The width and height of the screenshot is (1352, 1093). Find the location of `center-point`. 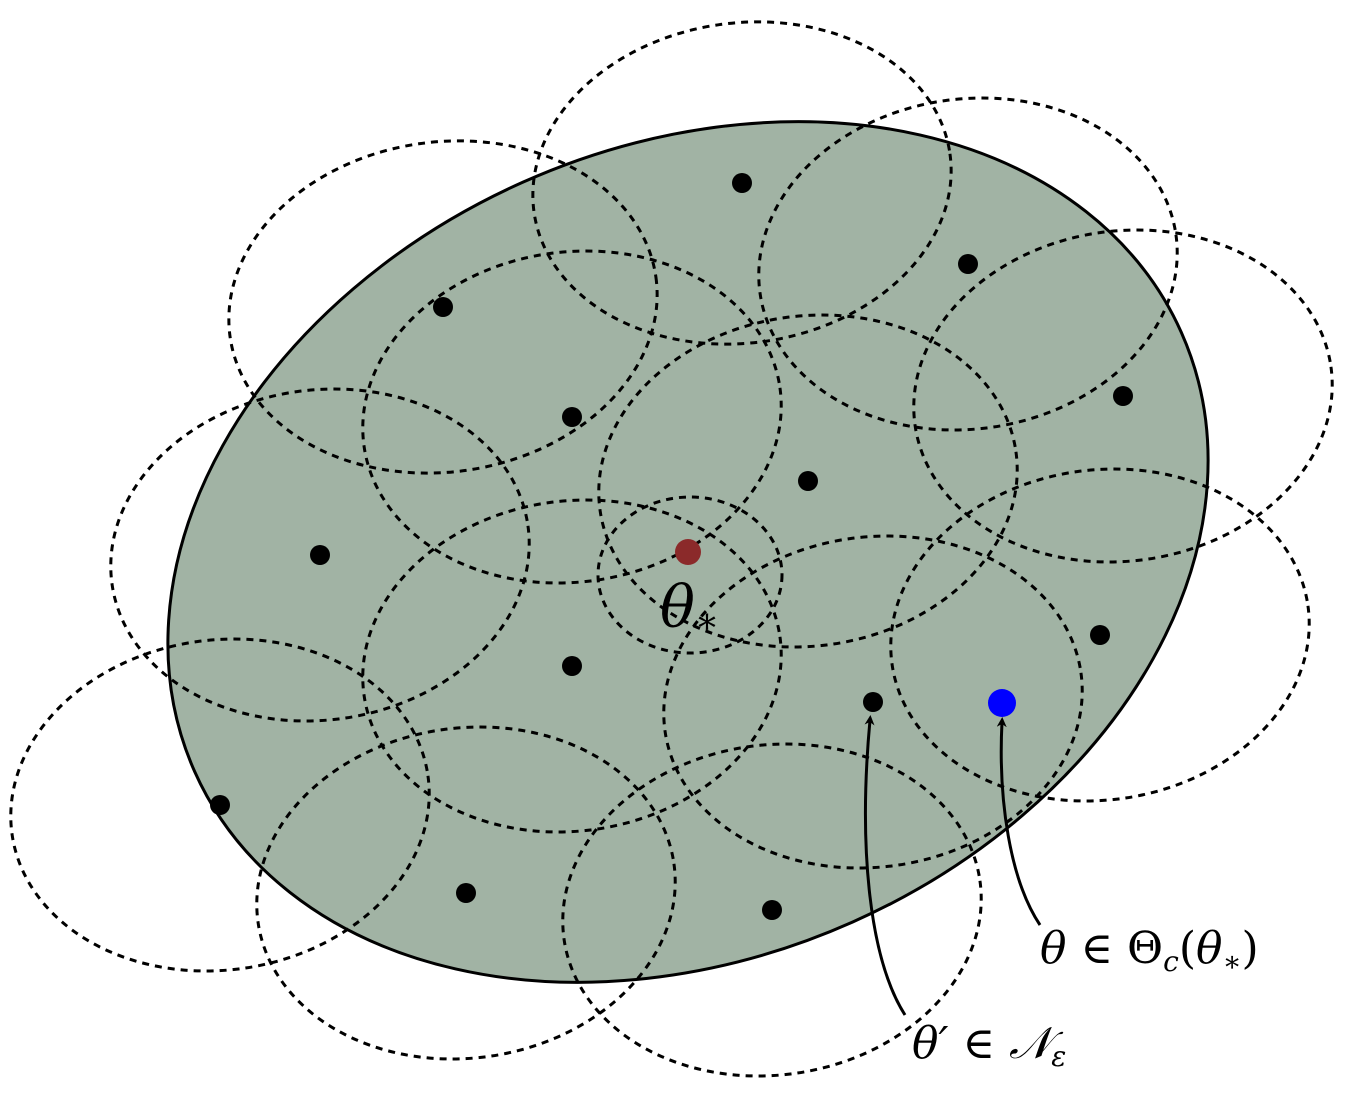

center-point is located at coordinates (688, 552).